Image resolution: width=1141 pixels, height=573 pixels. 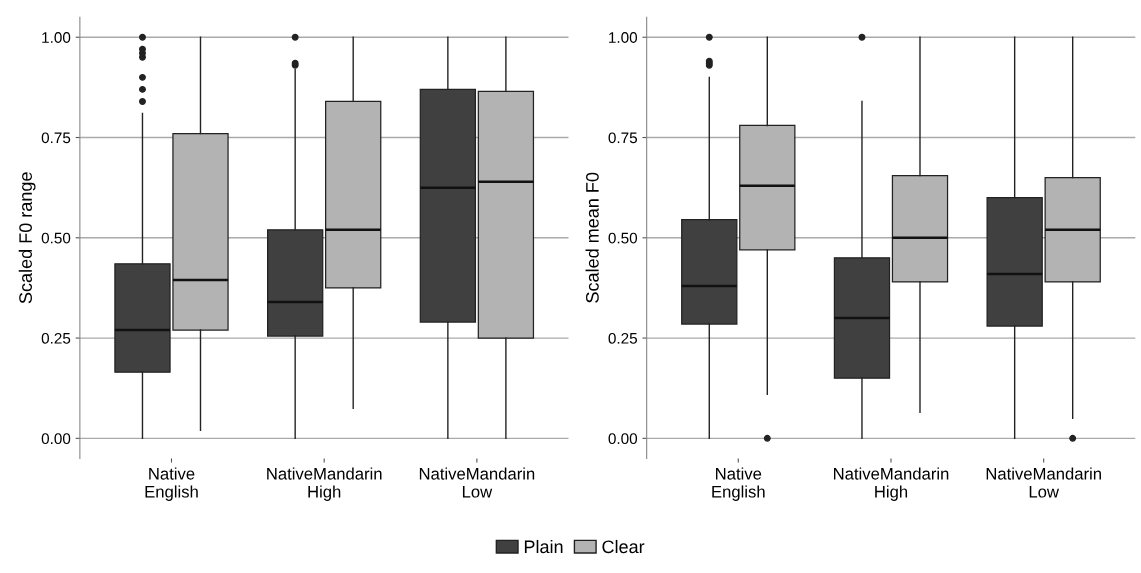 What do you see at coordinates (543, 546) in the screenshot?
I see `legend-label: Plain` at bounding box center [543, 546].